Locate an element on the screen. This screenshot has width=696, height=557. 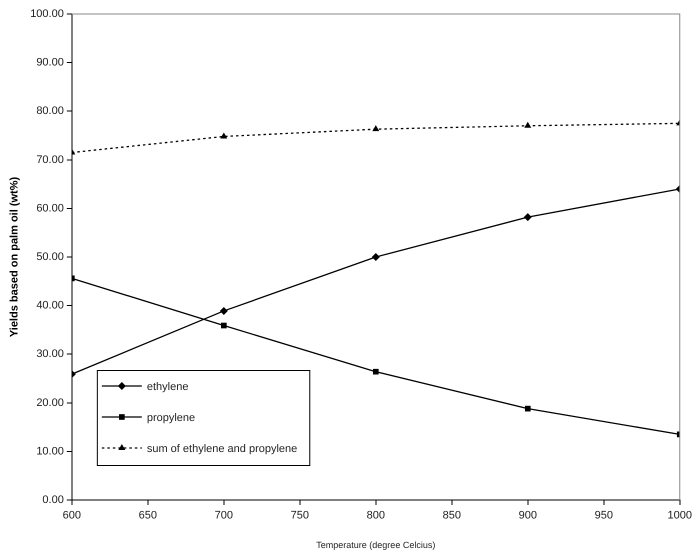
y-tick-label: 60.00 is located at coordinates (50, 208).